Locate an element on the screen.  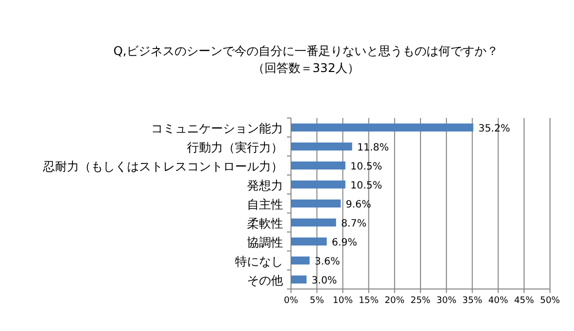
data-label: 9.6% is located at coordinates (359, 205).